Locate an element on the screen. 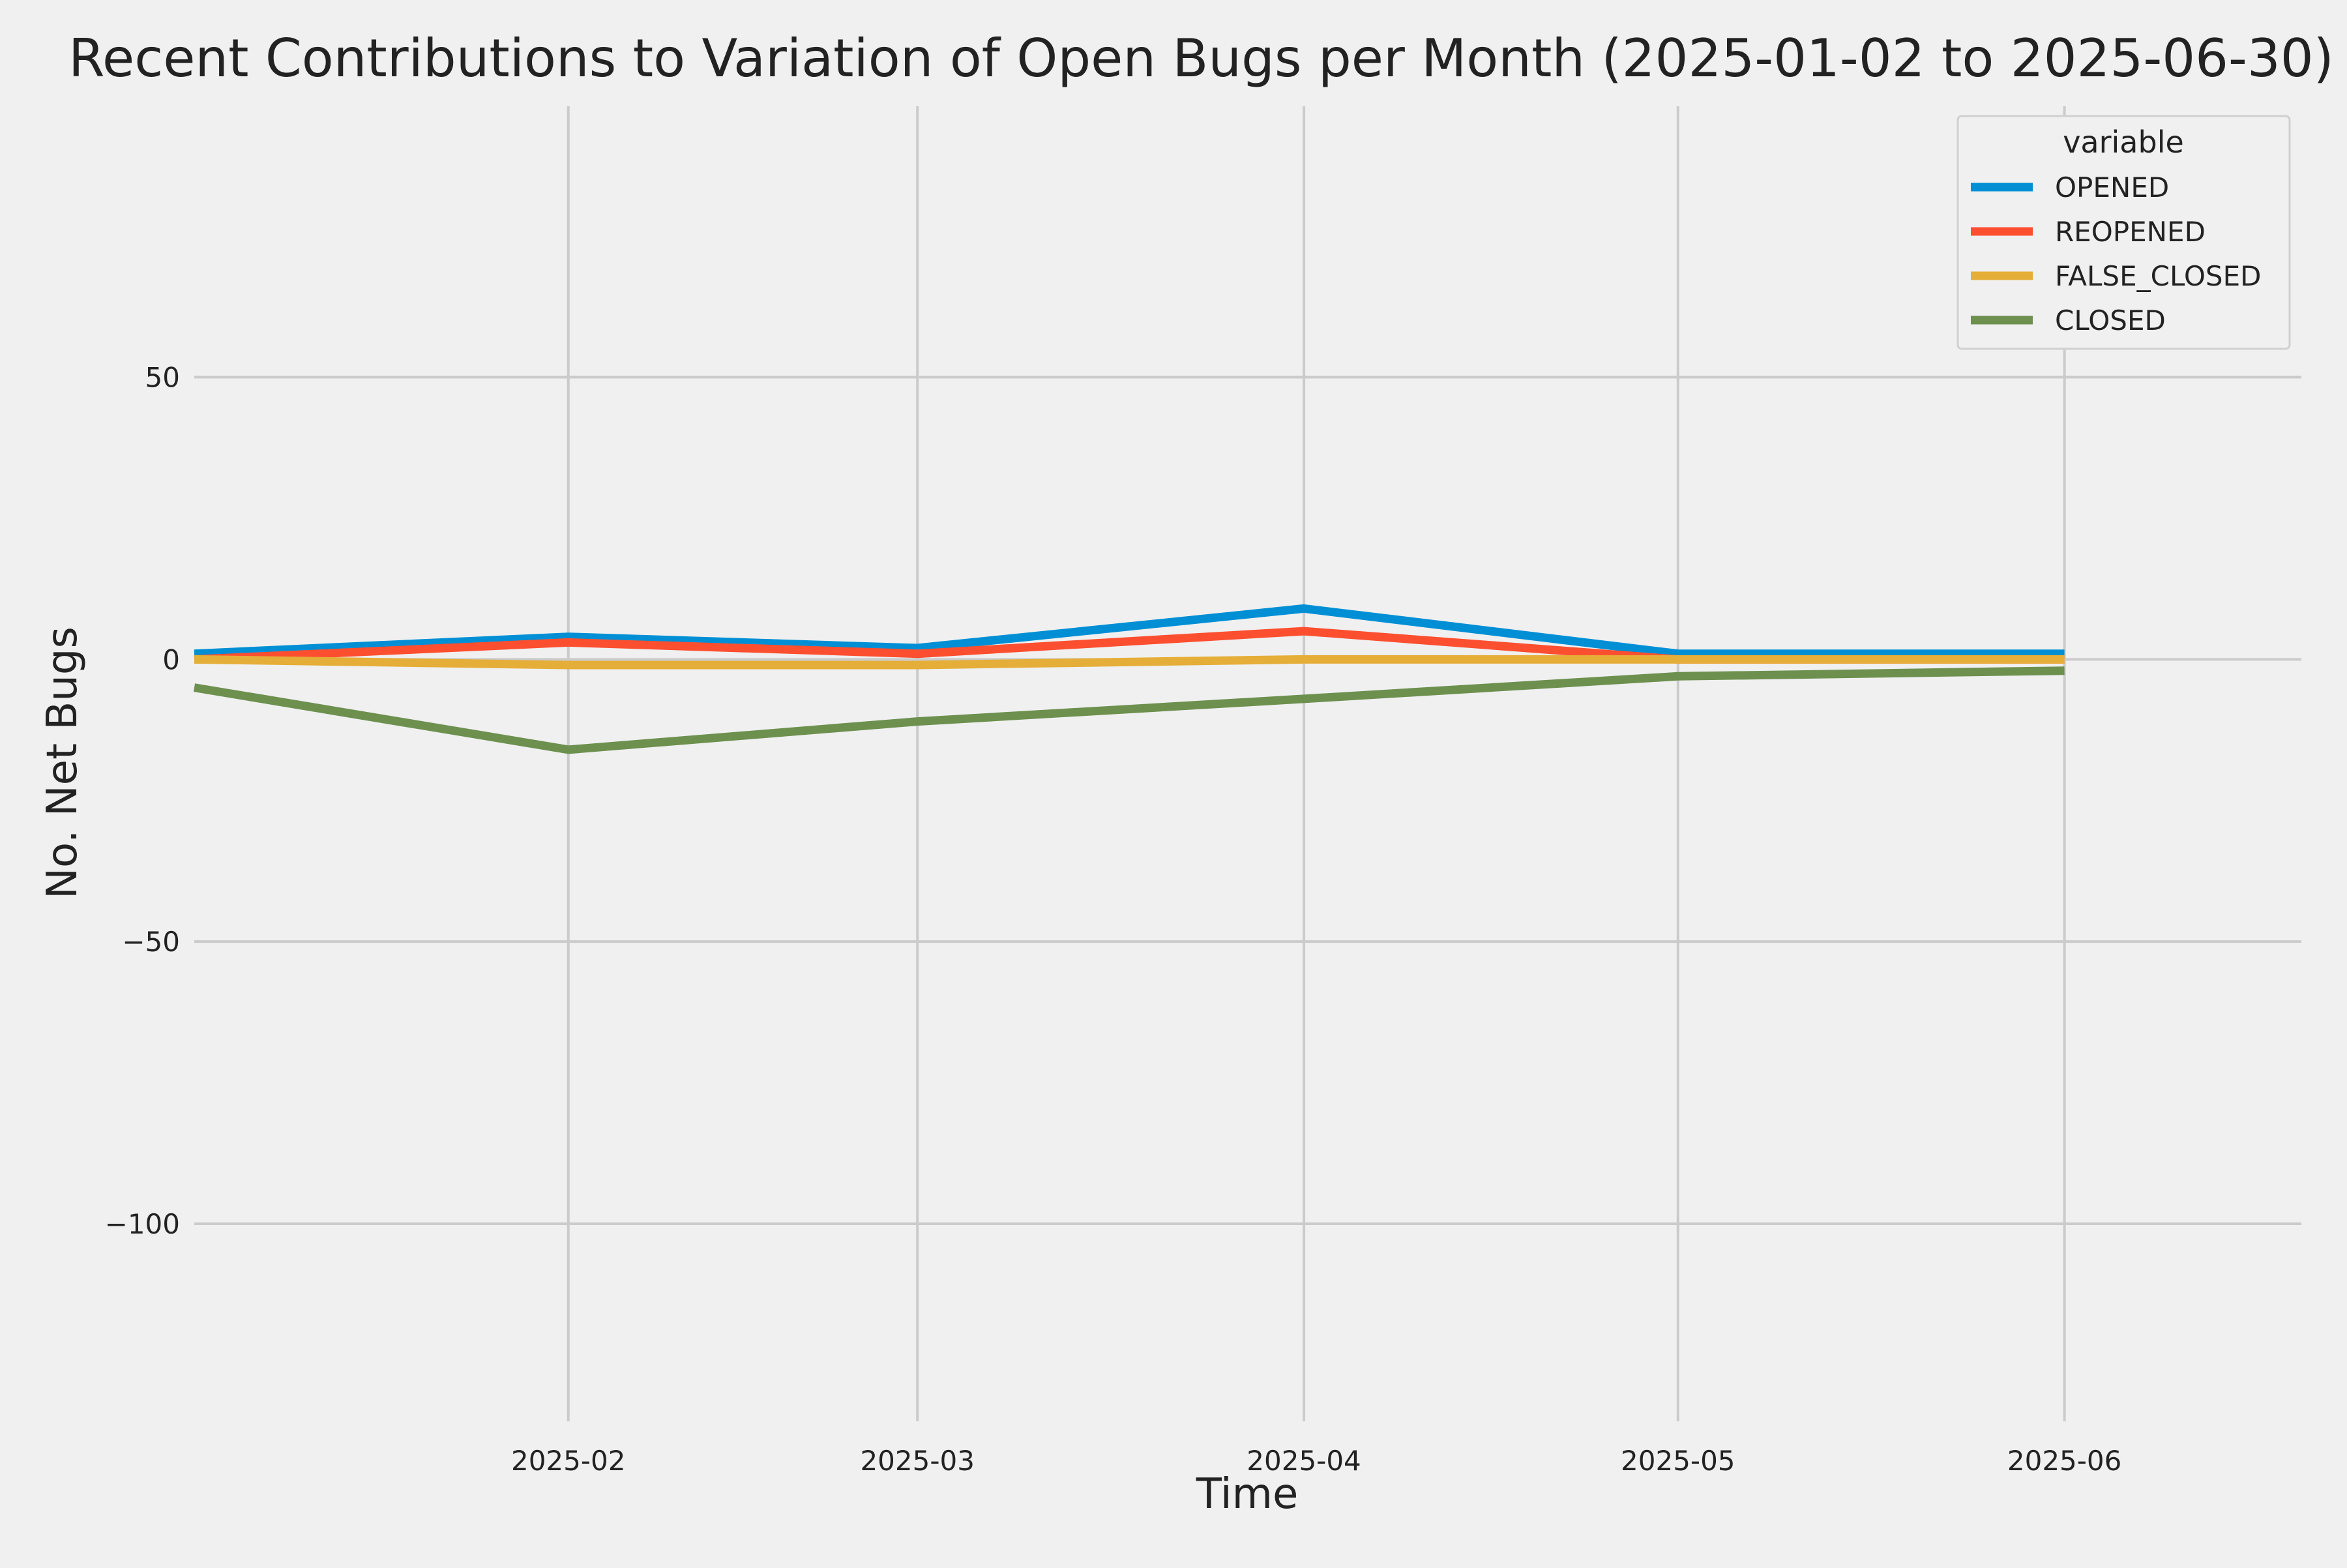 Image resolution: width=2347 pixels, height=1568 pixels. legend-box is located at coordinates (2123, 232).